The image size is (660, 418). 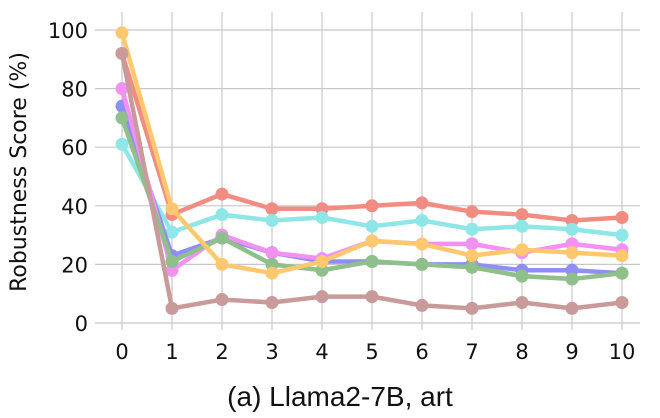 What do you see at coordinates (571, 352) in the screenshot?
I see `x-tick-label: 9` at bounding box center [571, 352].